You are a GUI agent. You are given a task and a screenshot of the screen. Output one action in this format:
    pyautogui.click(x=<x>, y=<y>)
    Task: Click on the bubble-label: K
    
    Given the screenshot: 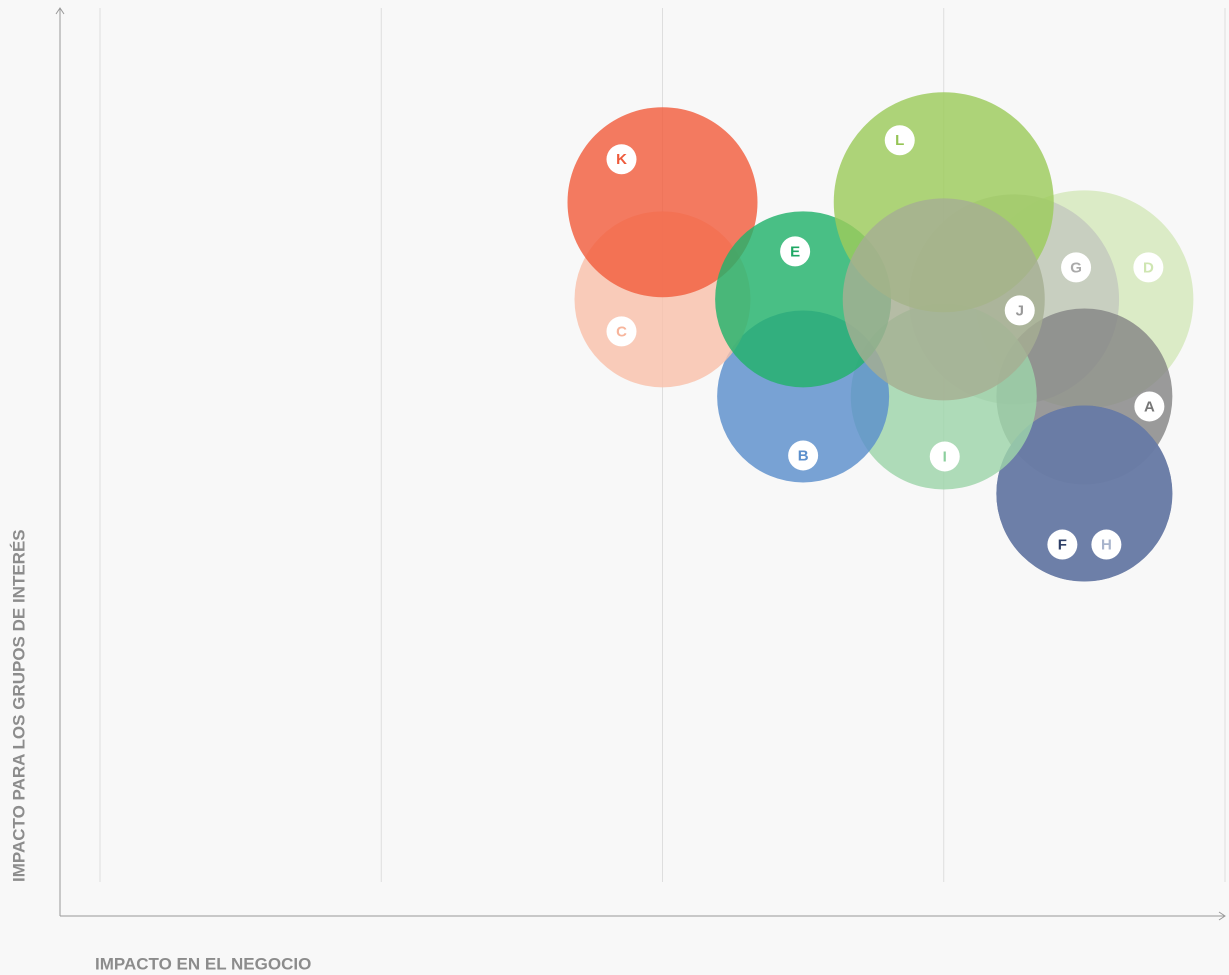 What is the action you would take?
    pyautogui.click(x=621, y=159)
    